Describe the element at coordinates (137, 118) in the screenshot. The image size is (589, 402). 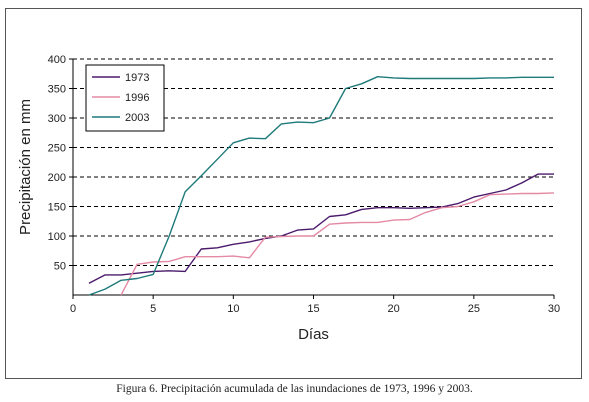
I see `legend-label: 2003` at that location.